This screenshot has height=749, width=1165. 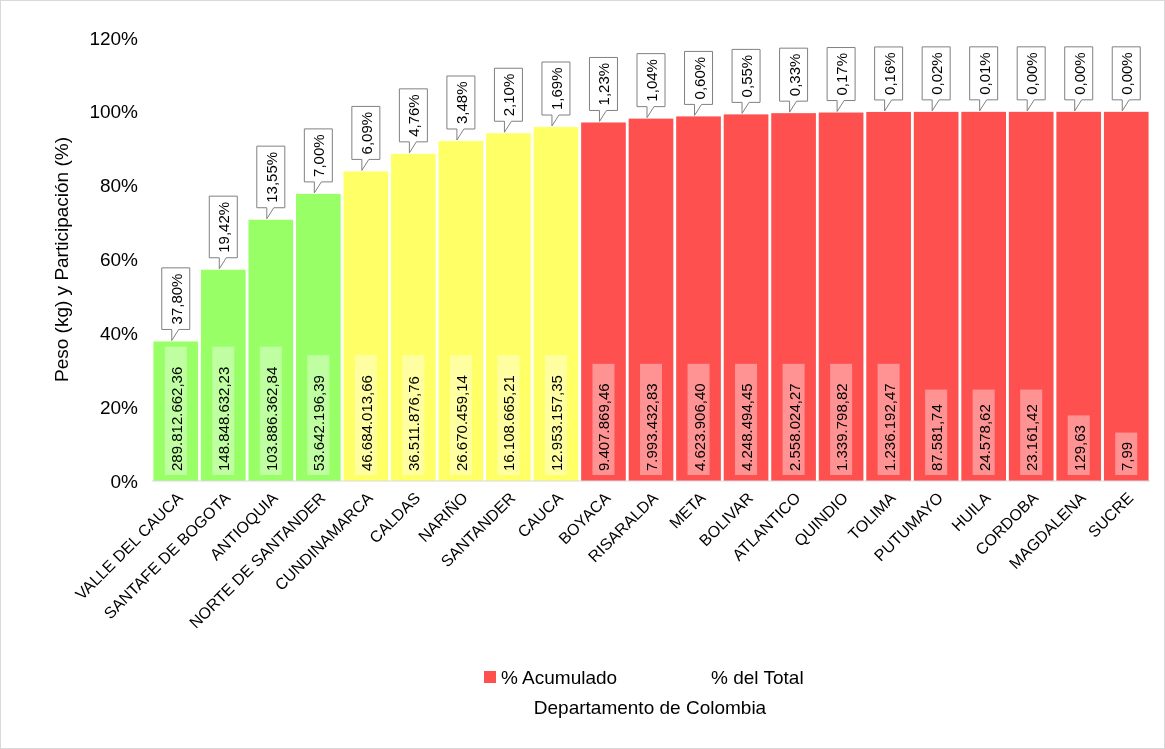 What do you see at coordinates (414, 115) in the screenshot?
I see `annotation: 4,76%` at bounding box center [414, 115].